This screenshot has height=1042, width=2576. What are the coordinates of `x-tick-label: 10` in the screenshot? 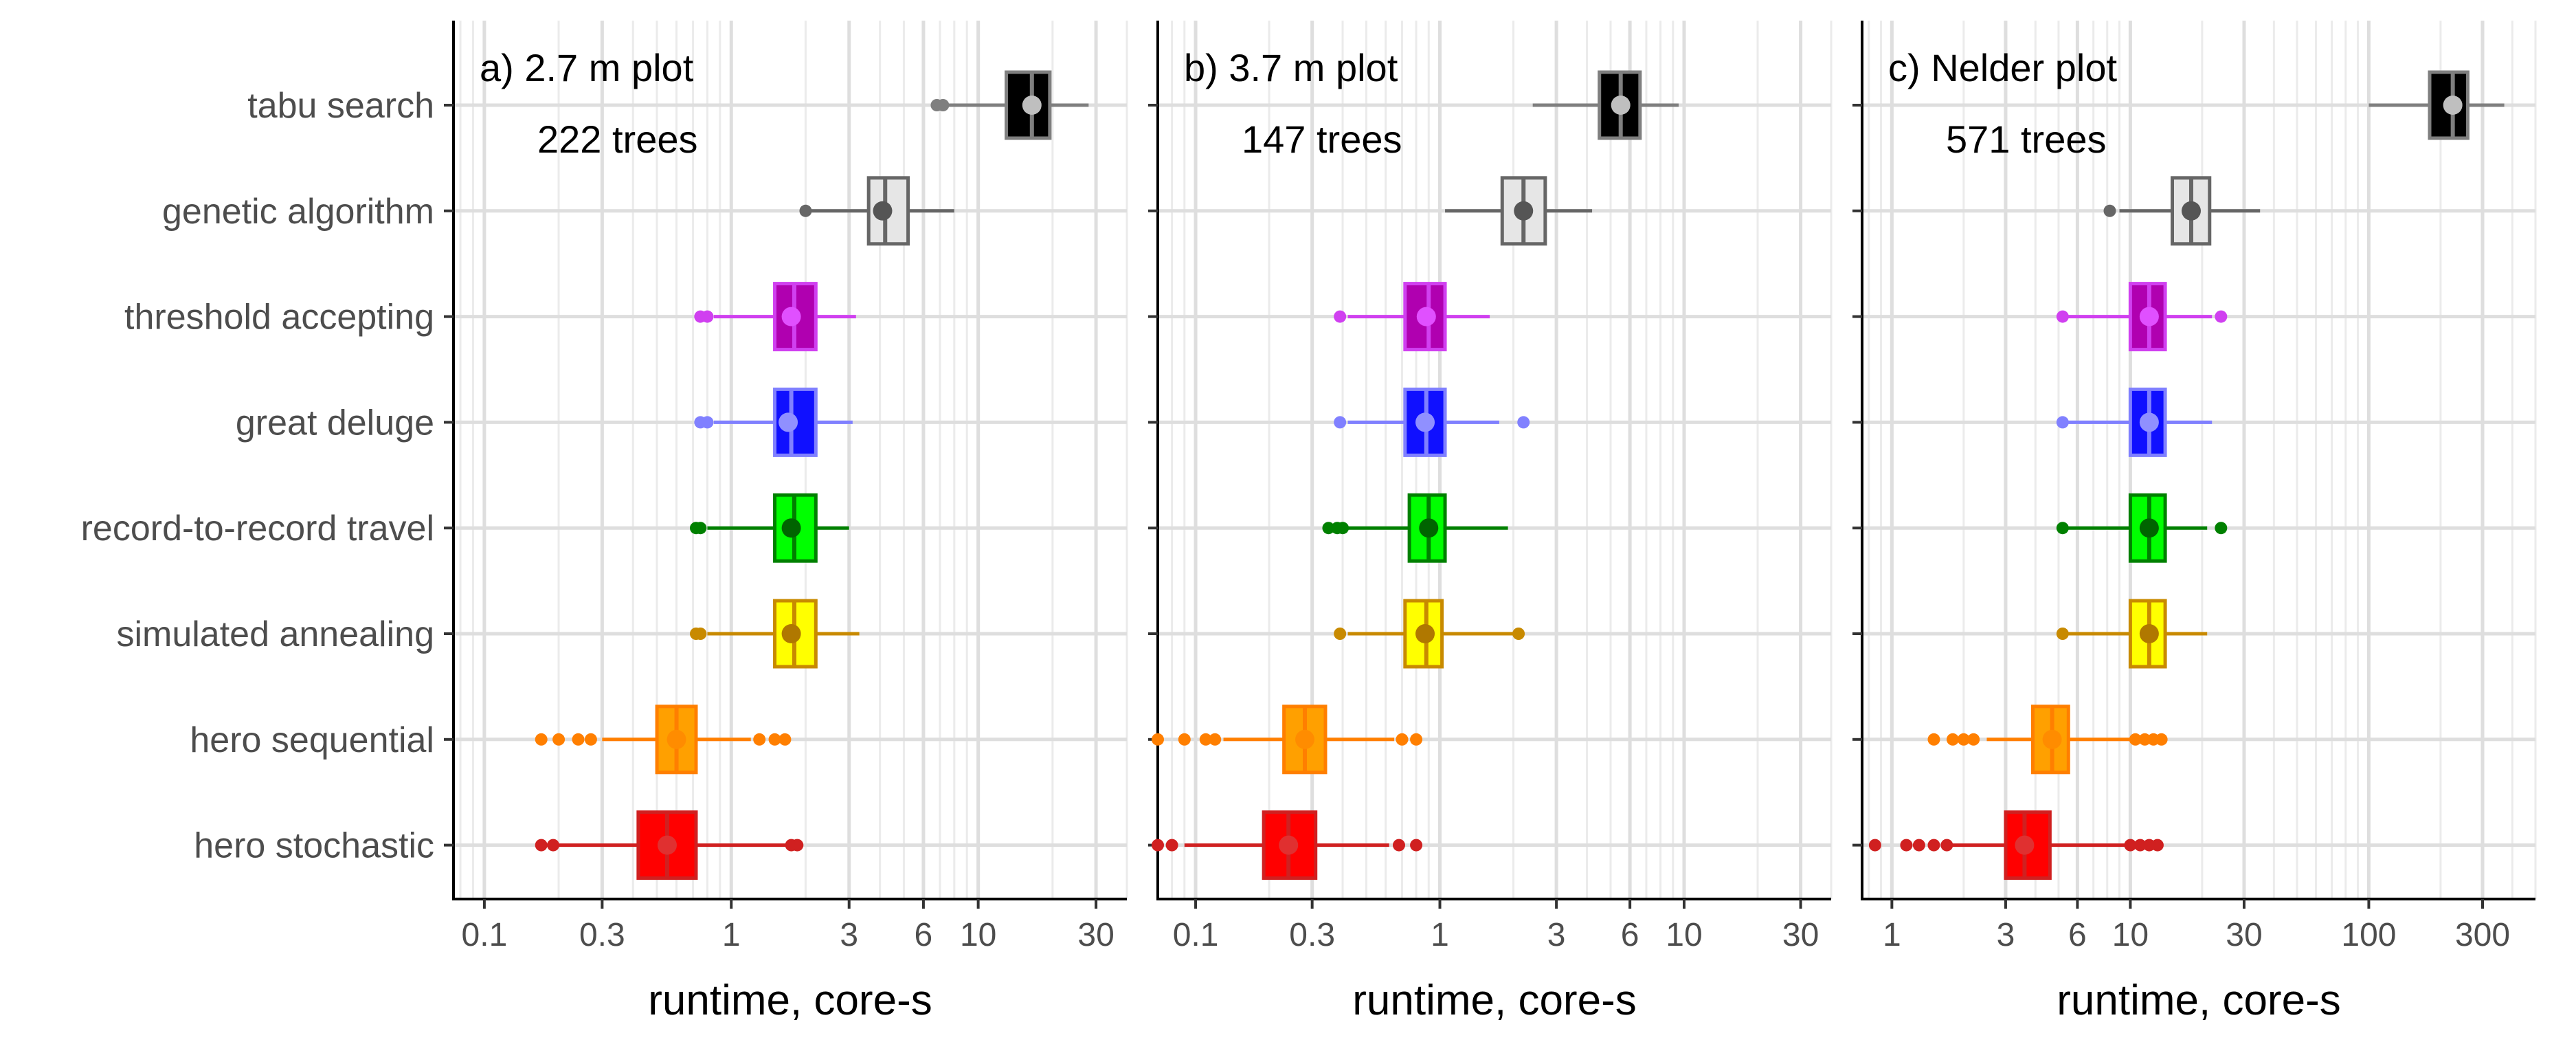 It's located at (2130, 935).